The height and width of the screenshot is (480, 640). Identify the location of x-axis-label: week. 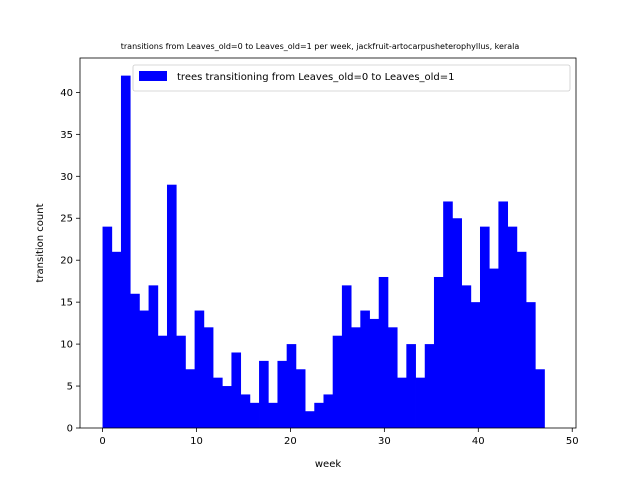
(328, 464).